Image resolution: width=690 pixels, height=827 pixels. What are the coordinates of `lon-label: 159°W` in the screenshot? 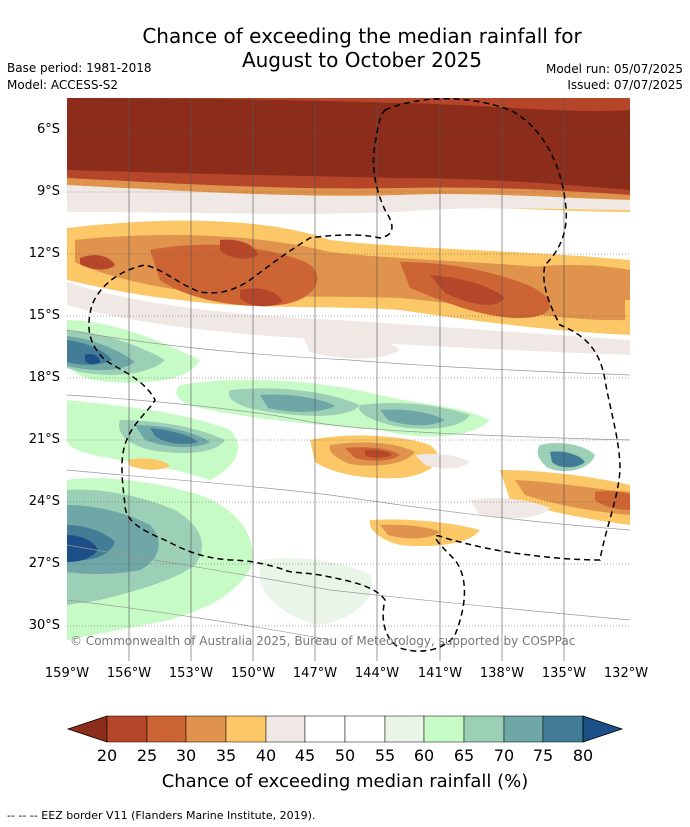 It's located at (67, 673).